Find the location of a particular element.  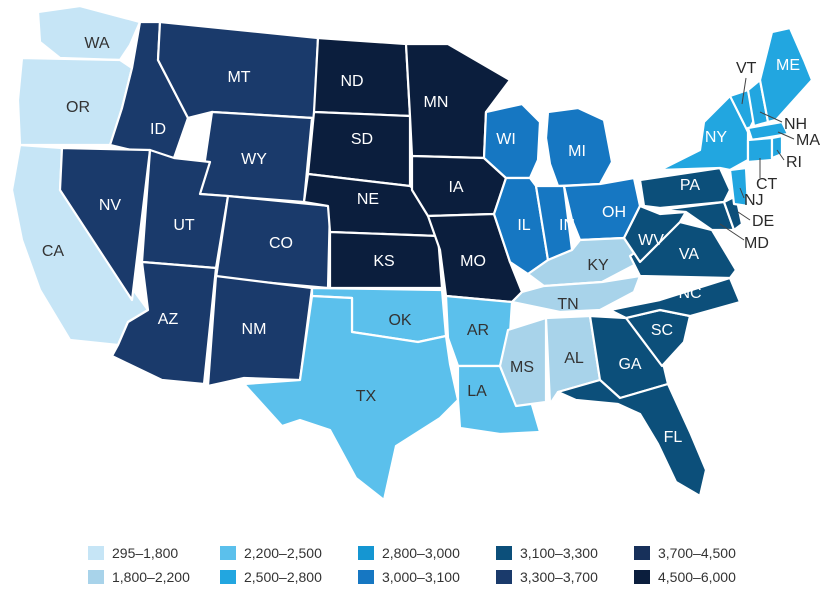

state-label-co: CO is located at coordinates (281, 243).